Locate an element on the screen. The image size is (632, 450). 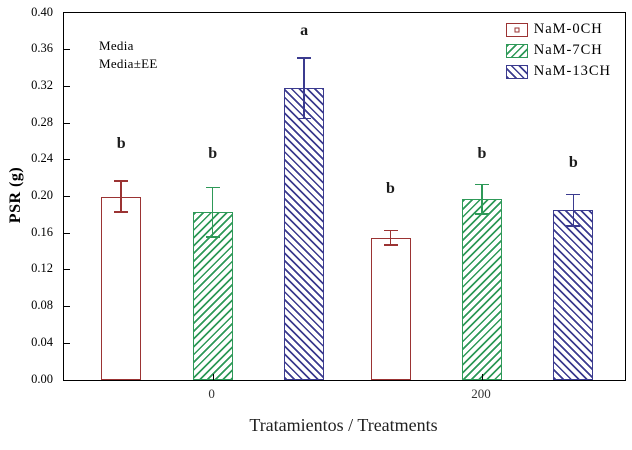
y-tick-label: 0.40 is located at coordinates (42, 11).